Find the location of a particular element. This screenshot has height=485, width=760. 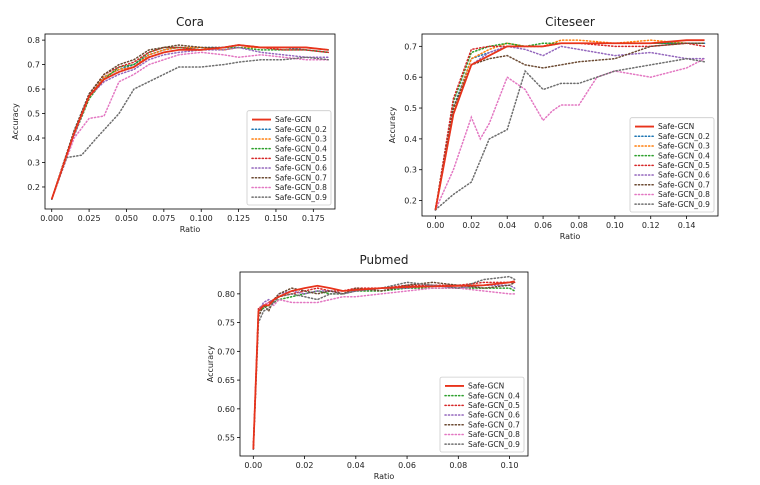

x-tick-label: 0.150 is located at coordinates (276, 218).